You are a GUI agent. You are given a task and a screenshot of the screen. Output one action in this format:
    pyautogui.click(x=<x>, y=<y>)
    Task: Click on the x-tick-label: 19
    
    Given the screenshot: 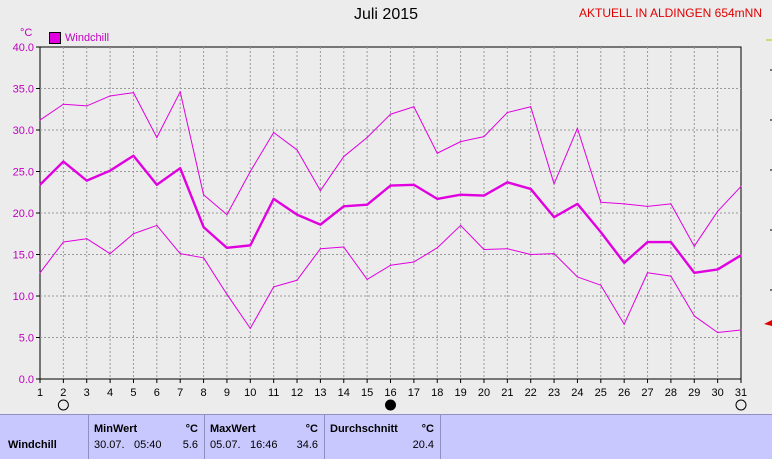 What is the action you would take?
    pyautogui.click(x=460, y=393)
    